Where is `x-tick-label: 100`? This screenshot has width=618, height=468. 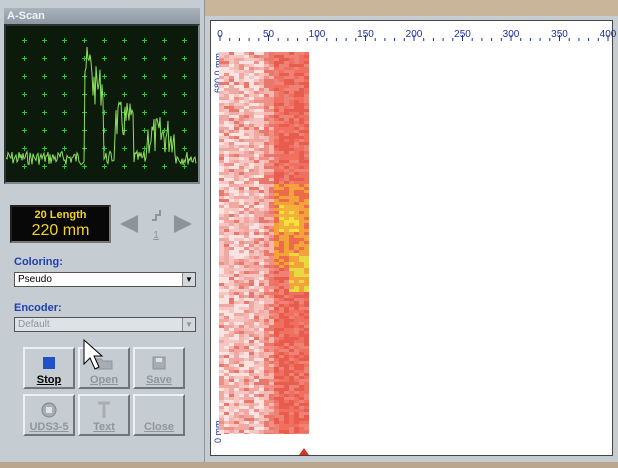
x-tick-label: 100 is located at coordinates (317, 34).